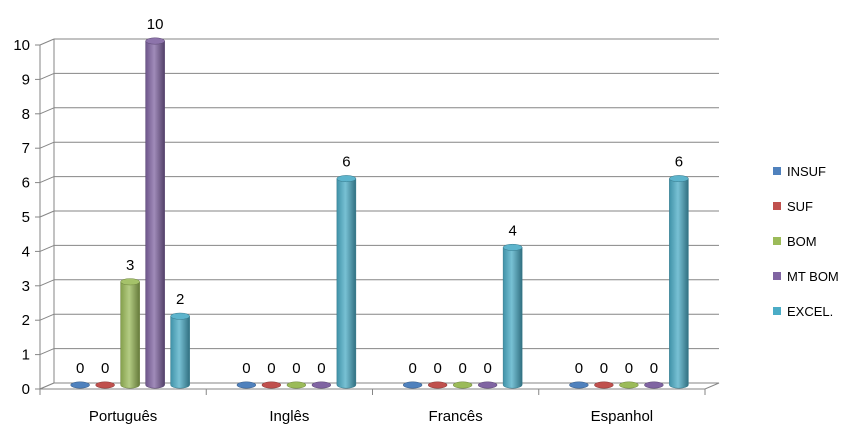 The width and height of the screenshot is (861, 426). Describe the element at coordinates (26, 79) in the screenshot. I see `y-tick-label: 9` at that location.